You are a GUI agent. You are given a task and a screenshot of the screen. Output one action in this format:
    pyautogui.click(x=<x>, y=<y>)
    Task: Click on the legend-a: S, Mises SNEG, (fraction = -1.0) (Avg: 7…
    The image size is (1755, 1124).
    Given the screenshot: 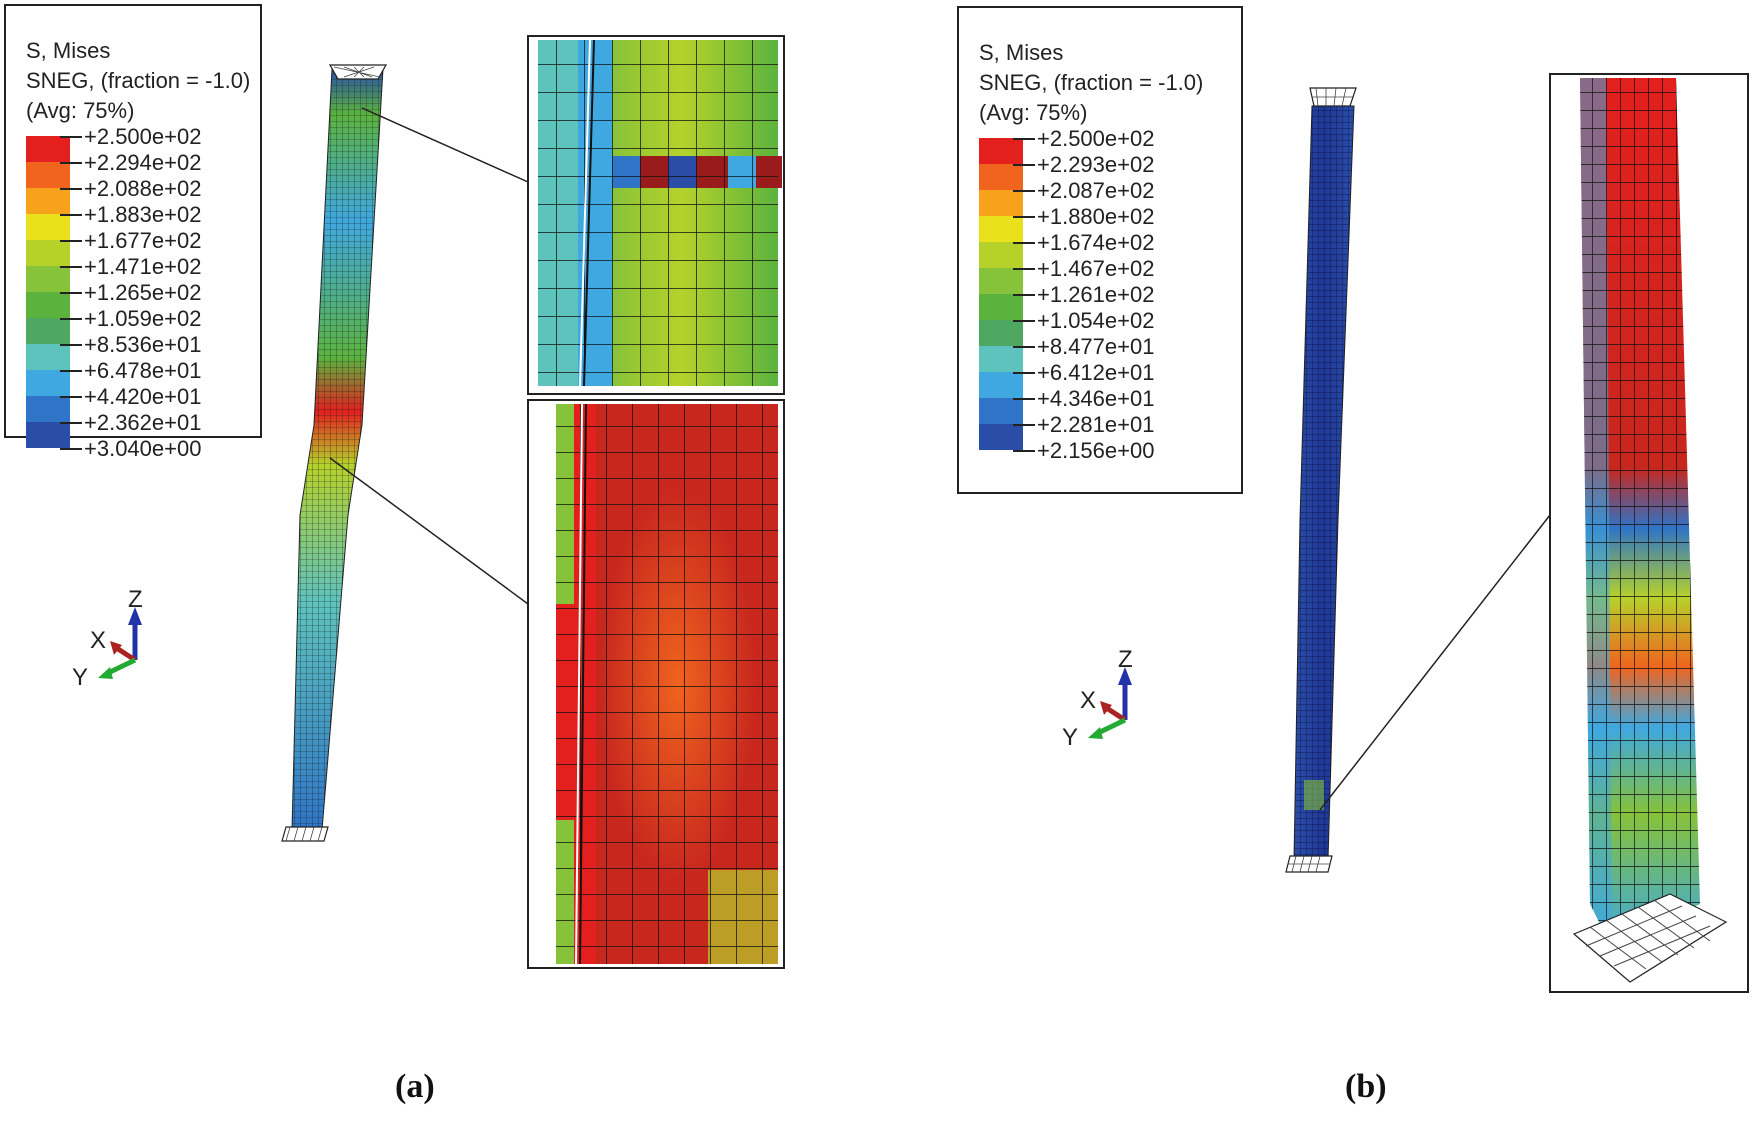 What is the action you would take?
    pyautogui.click(x=133, y=232)
    